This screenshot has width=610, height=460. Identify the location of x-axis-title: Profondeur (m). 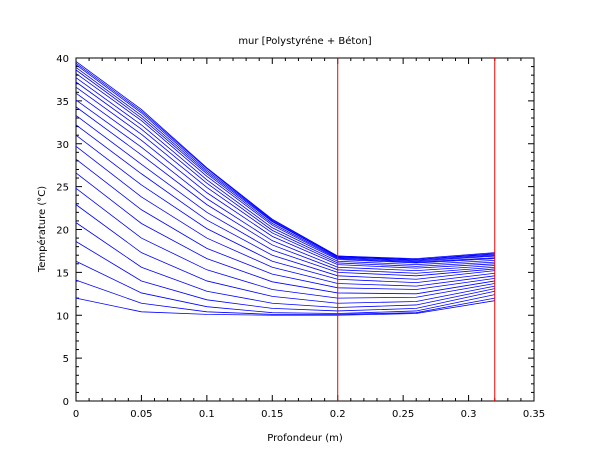
(305, 438).